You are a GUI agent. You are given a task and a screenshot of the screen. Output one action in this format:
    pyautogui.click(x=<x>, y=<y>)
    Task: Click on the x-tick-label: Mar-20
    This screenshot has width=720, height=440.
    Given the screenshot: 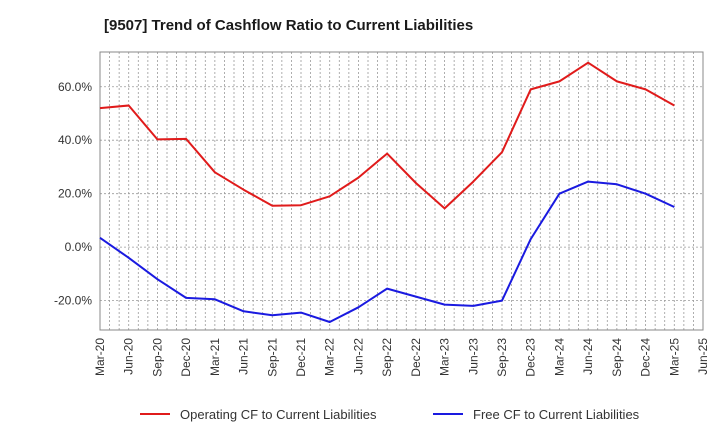 What is the action you would take?
    pyautogui.click(x=100, y=357)
    